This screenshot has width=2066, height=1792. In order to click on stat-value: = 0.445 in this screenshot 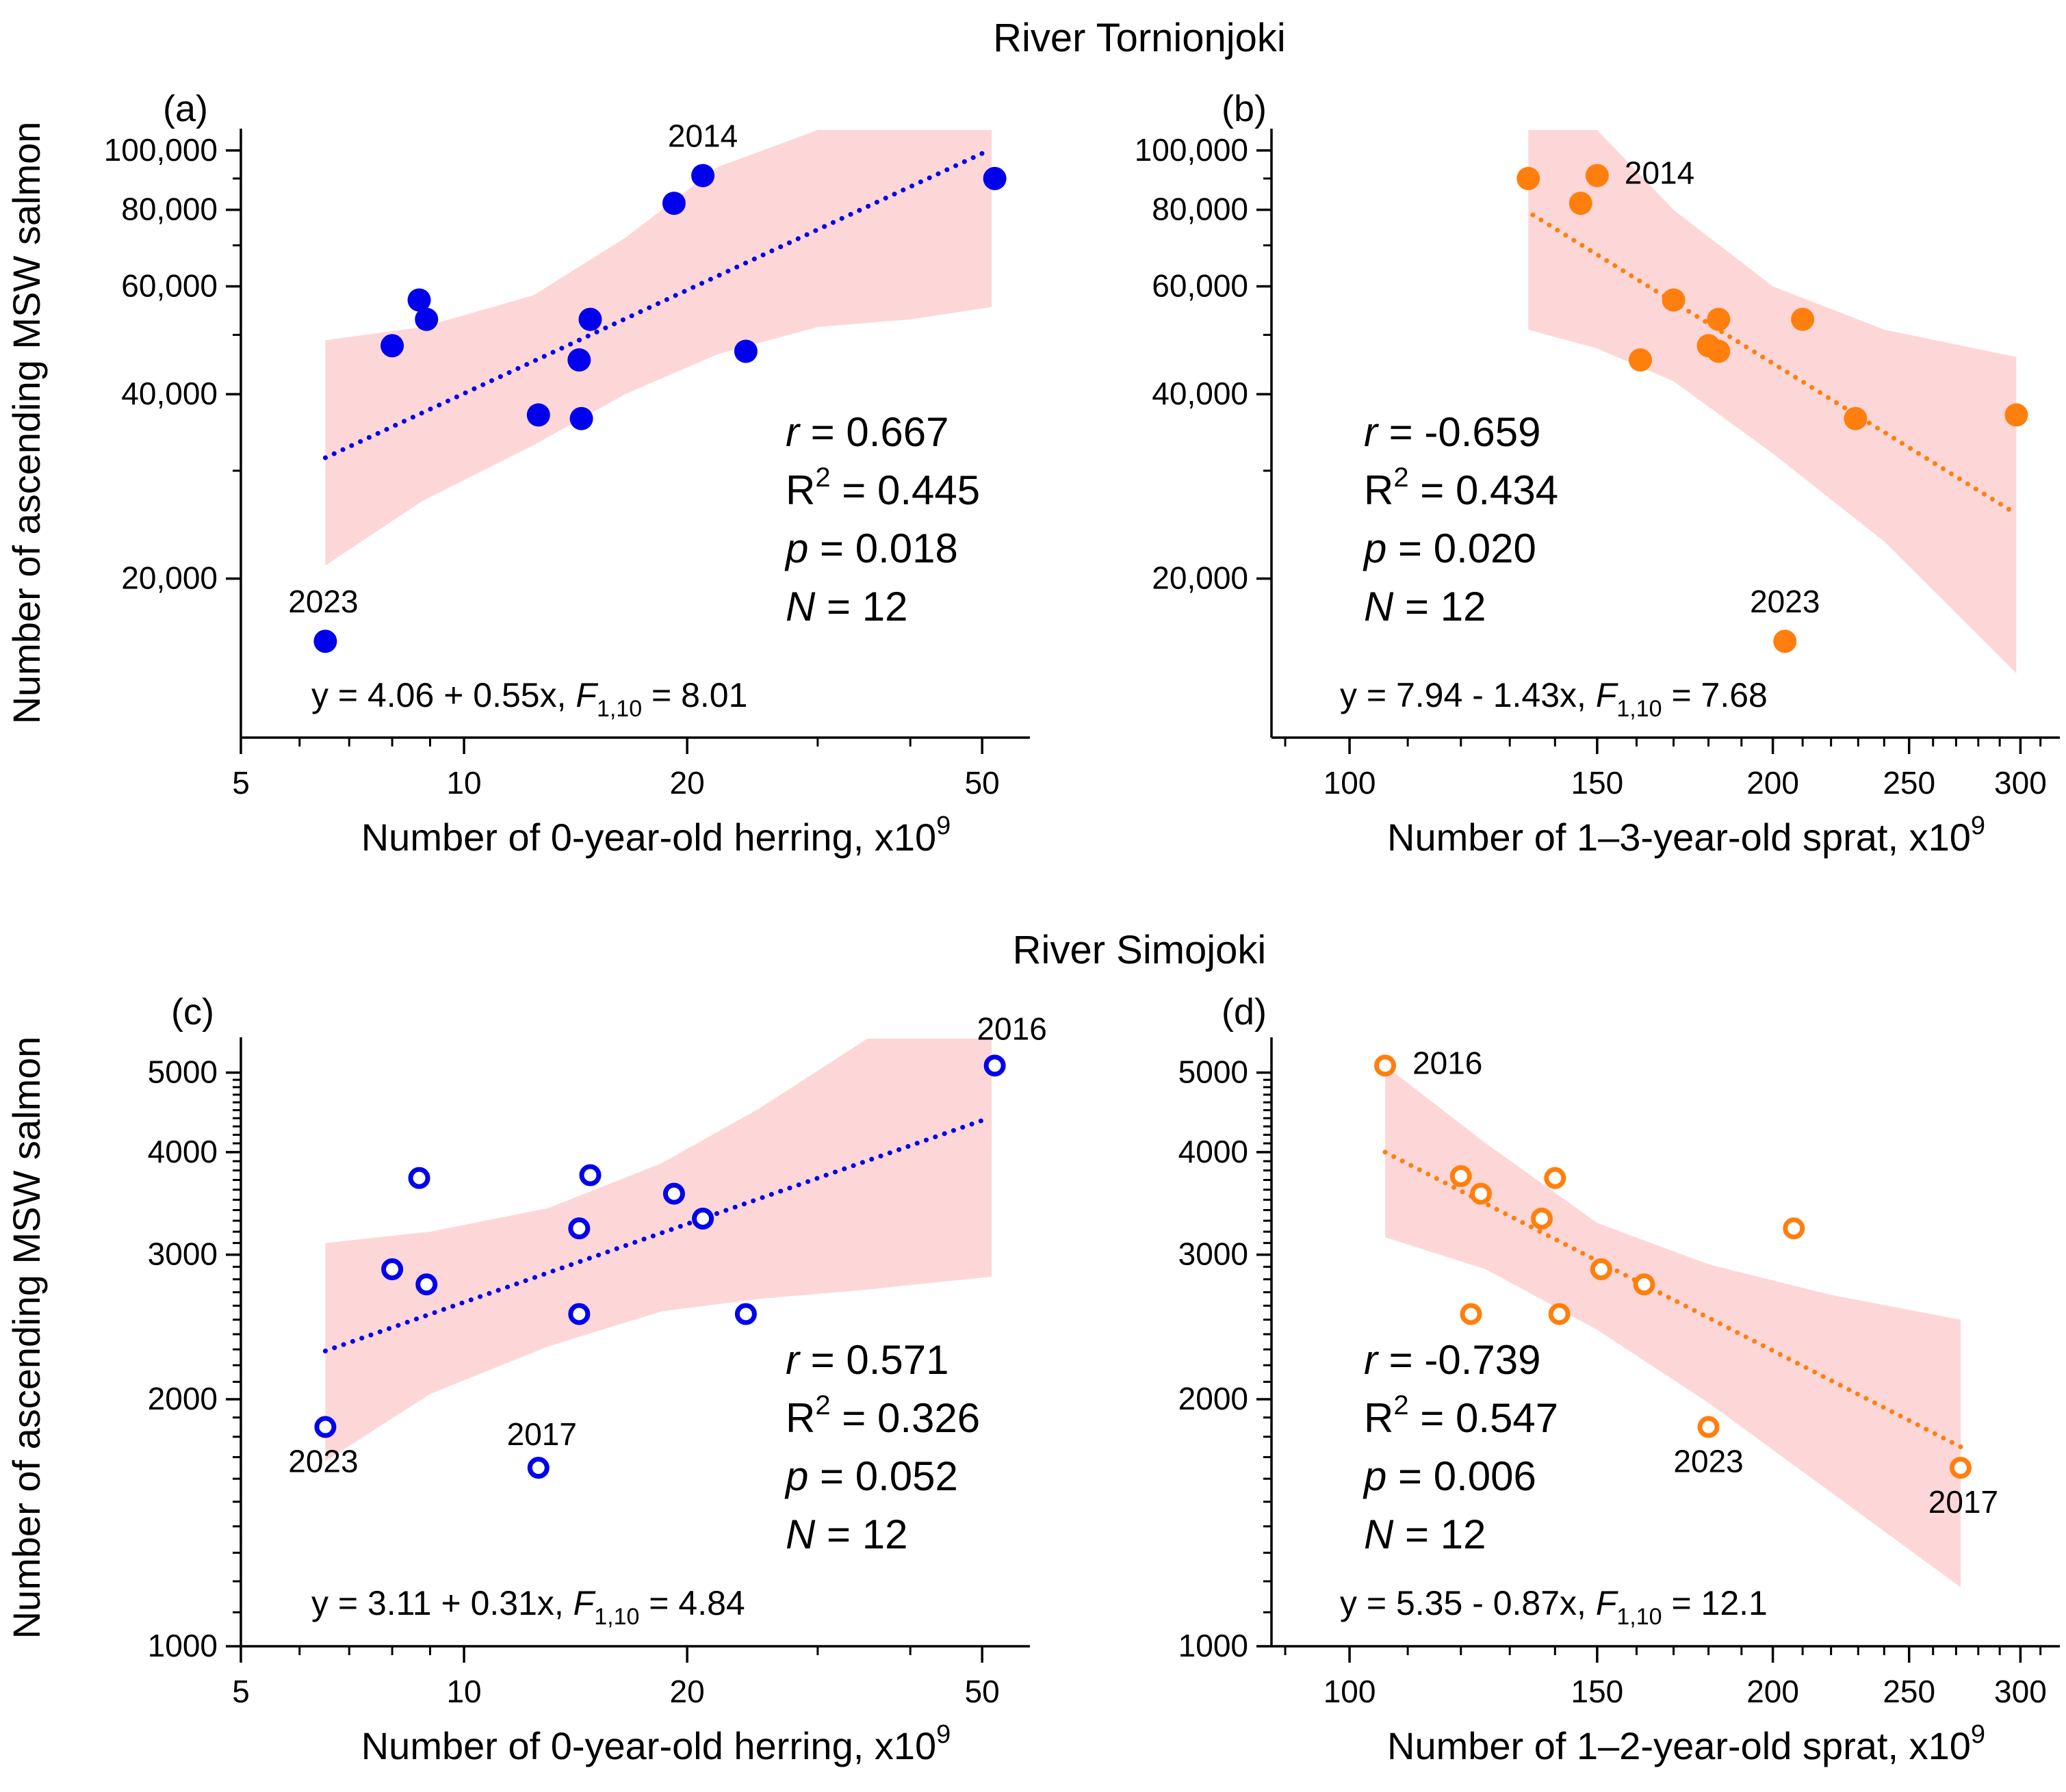, I will do `click(906, 490)`.